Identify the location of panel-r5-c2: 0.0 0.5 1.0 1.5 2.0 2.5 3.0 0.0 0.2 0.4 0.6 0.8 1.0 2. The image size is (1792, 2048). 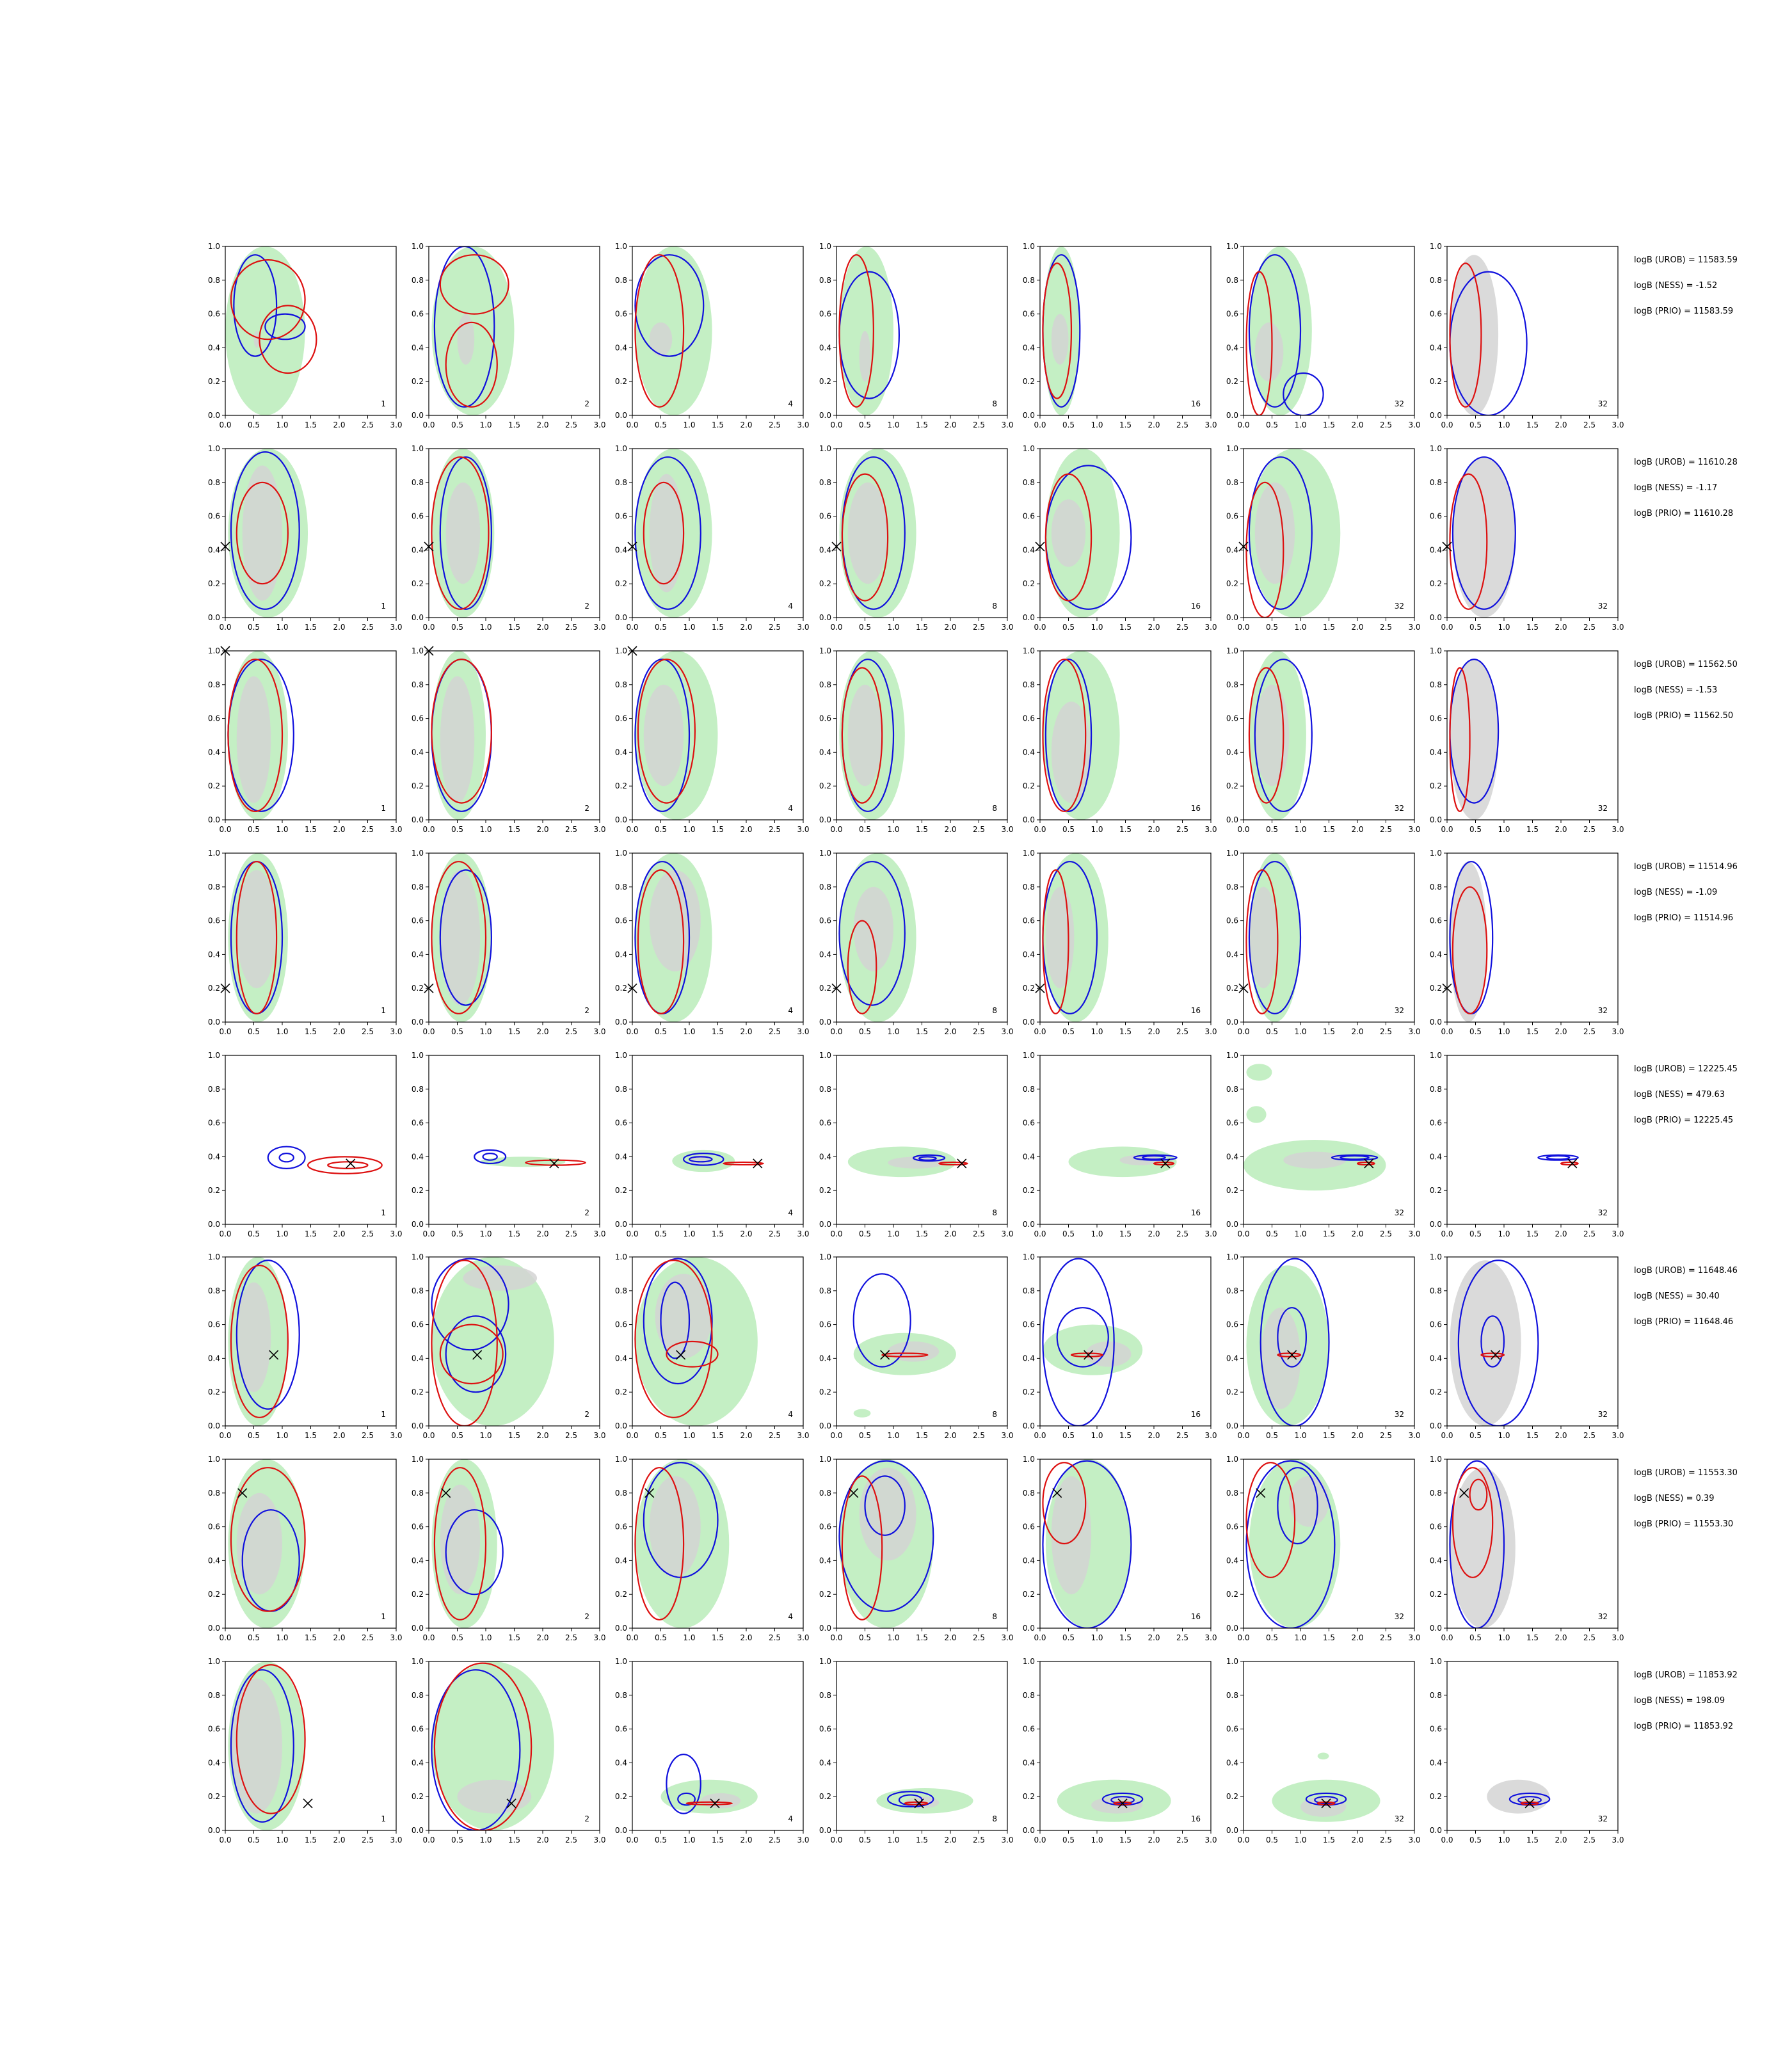
(509, 1144).